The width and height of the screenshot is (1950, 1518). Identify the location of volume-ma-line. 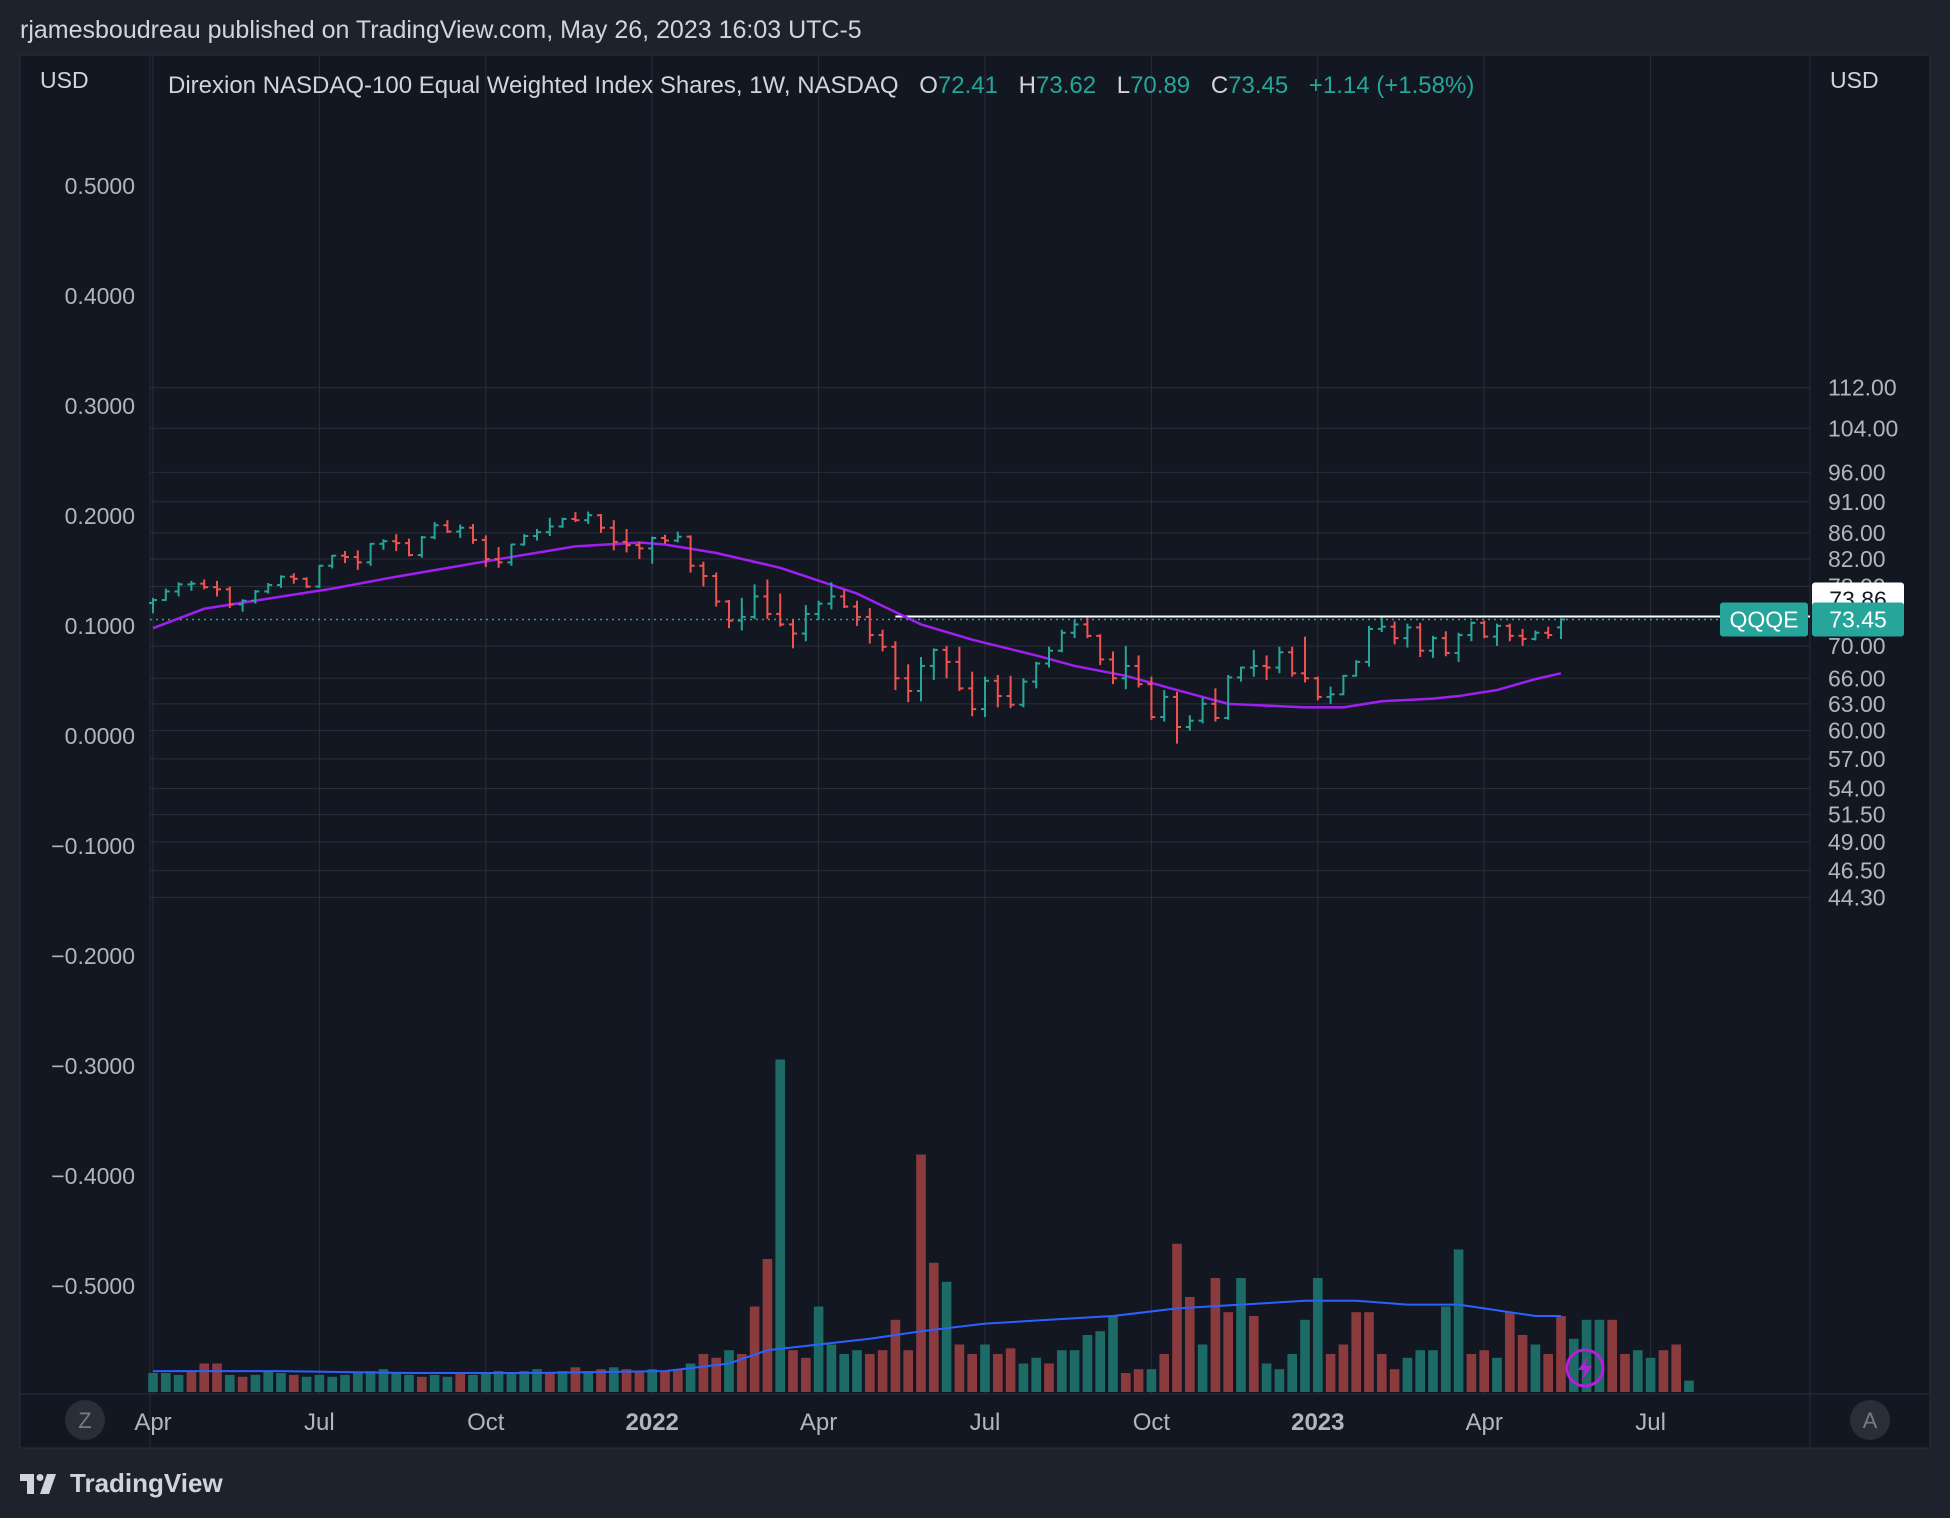
(857, 1336).